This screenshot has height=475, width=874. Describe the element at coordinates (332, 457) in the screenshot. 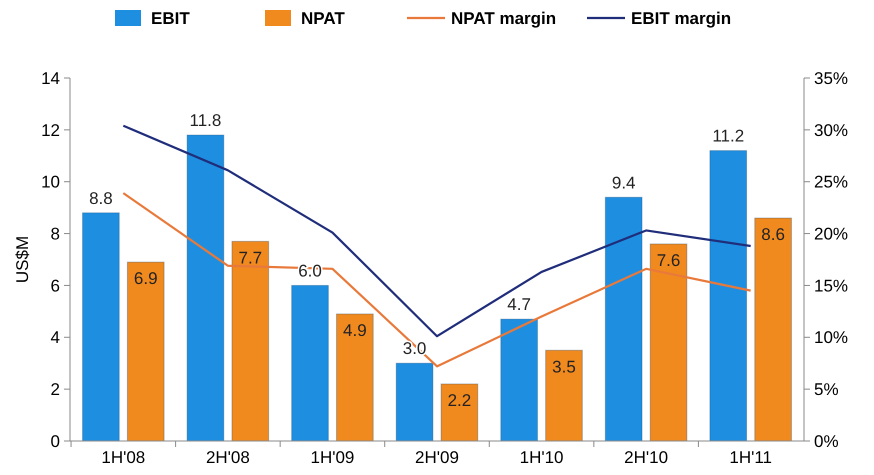

I see `x-tick-label: 1H'09` at that location.